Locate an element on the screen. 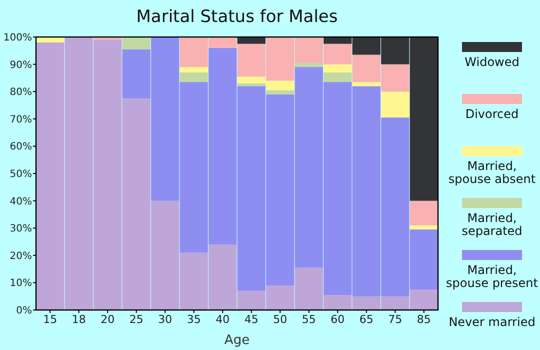  legend-label: Married, spouse present is located at coordinates (492, 276).